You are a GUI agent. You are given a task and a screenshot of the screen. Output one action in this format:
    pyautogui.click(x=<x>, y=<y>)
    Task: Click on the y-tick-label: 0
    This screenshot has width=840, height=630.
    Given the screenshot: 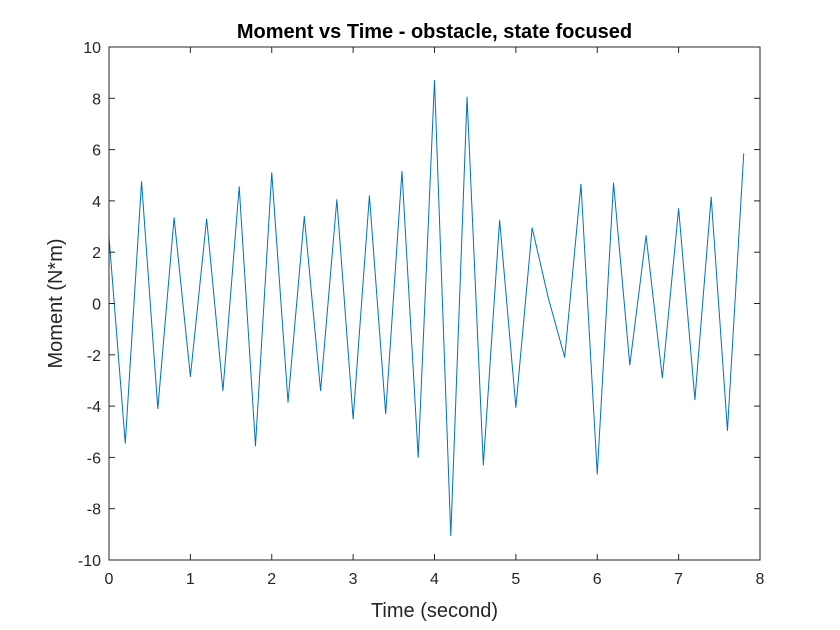 What is the action you would take?
    pyautogui.click(x=96, y=305)
    